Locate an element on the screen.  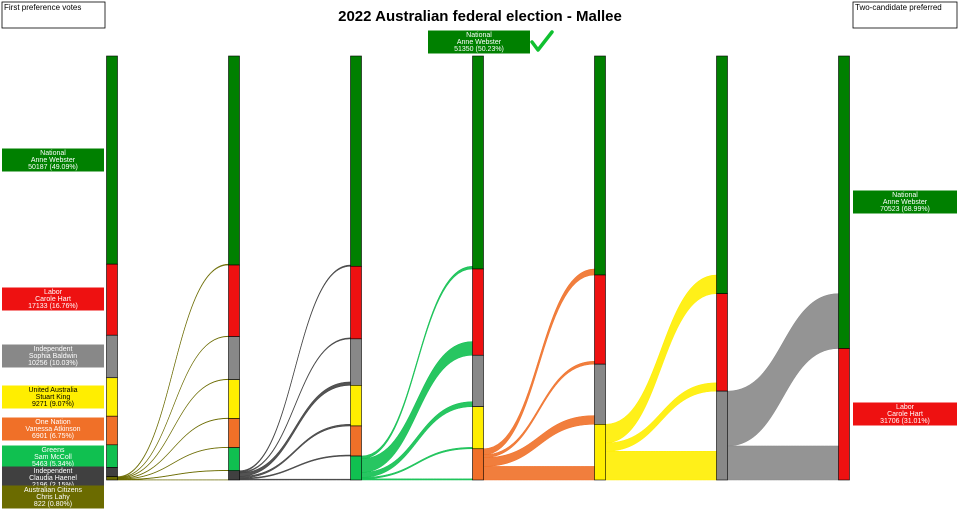
first-preference-label-party: National is located at coordinates (53, 153).